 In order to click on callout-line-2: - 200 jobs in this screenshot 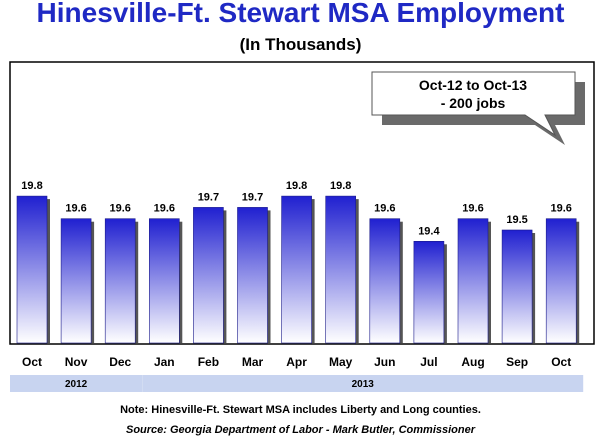, I will do `click(473, 103)`.